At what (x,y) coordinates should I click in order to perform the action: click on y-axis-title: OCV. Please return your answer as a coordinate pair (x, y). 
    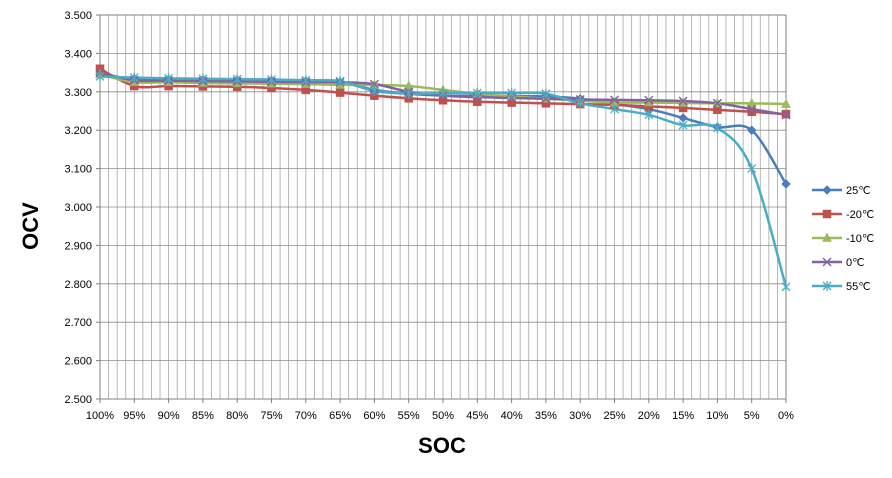
    Looking at the image, I should click on (30, 226).